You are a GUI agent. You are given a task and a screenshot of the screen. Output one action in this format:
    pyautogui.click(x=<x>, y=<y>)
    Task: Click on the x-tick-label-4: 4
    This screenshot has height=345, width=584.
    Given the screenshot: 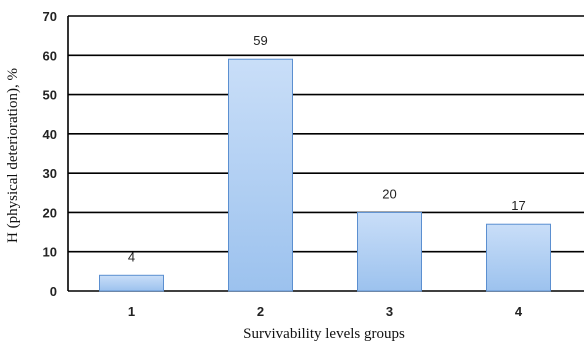 What is the action you would take?
    pyautogui.click(x=519, y=311)
    